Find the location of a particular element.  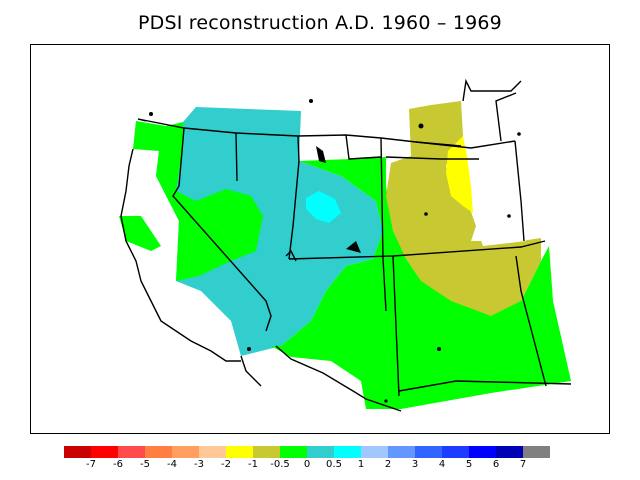

legend-tick-label: 2 is located at coordinates (388, 464).